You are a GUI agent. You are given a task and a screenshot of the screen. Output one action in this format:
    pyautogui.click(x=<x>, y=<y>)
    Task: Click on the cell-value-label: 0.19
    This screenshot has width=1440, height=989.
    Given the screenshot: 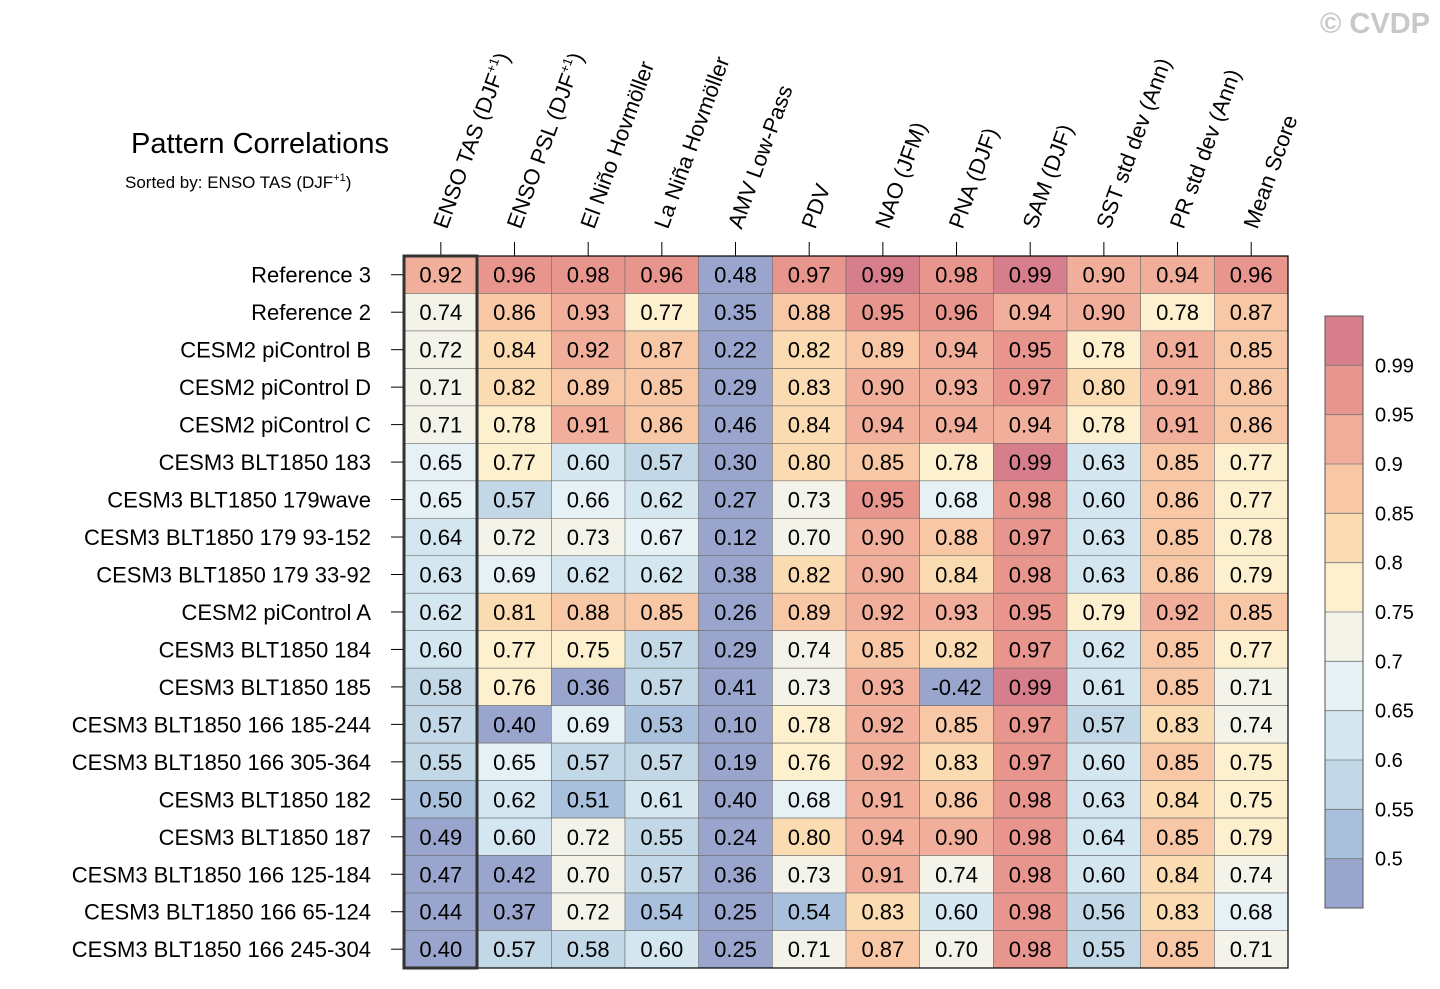 What is the action you would take?
    pyautogui.click(x=735, y=762)
    